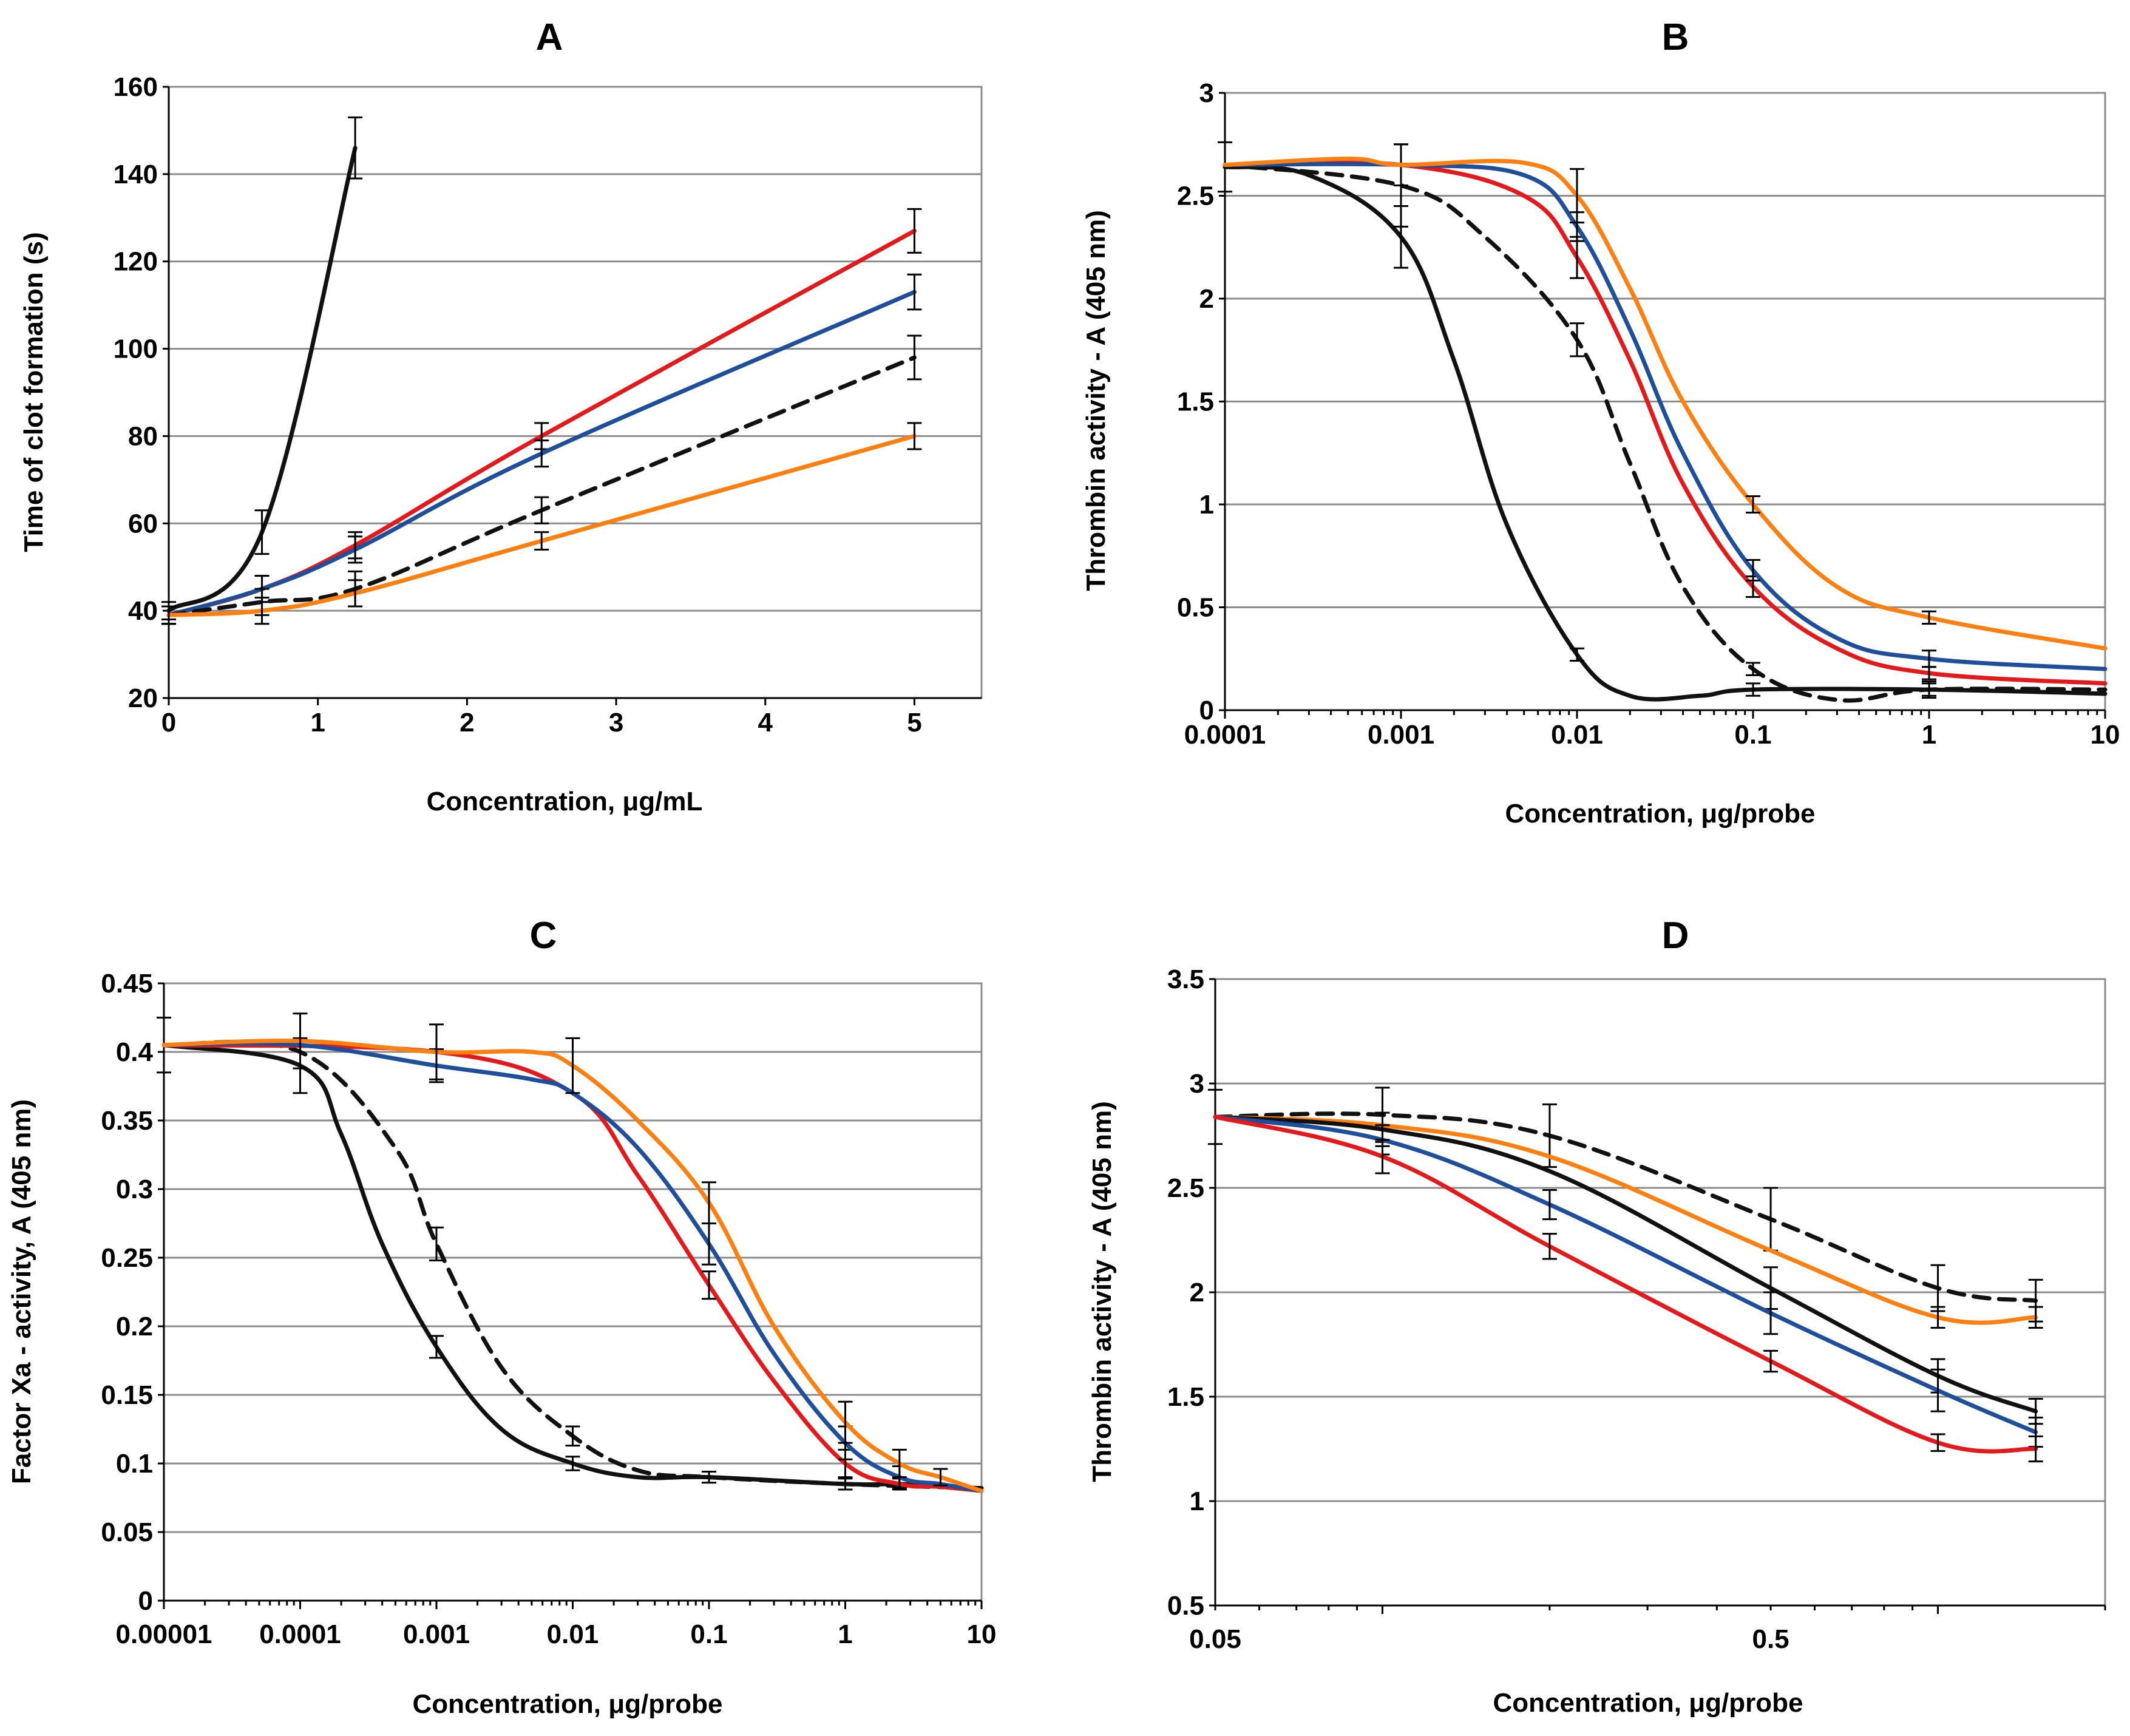 This screenshot has height=1736, width=2130. What do you see at coordinates (134, 1464) in the screenshot?
I see `y-tick-label: 0.1` at bounding box center [134, 1464].